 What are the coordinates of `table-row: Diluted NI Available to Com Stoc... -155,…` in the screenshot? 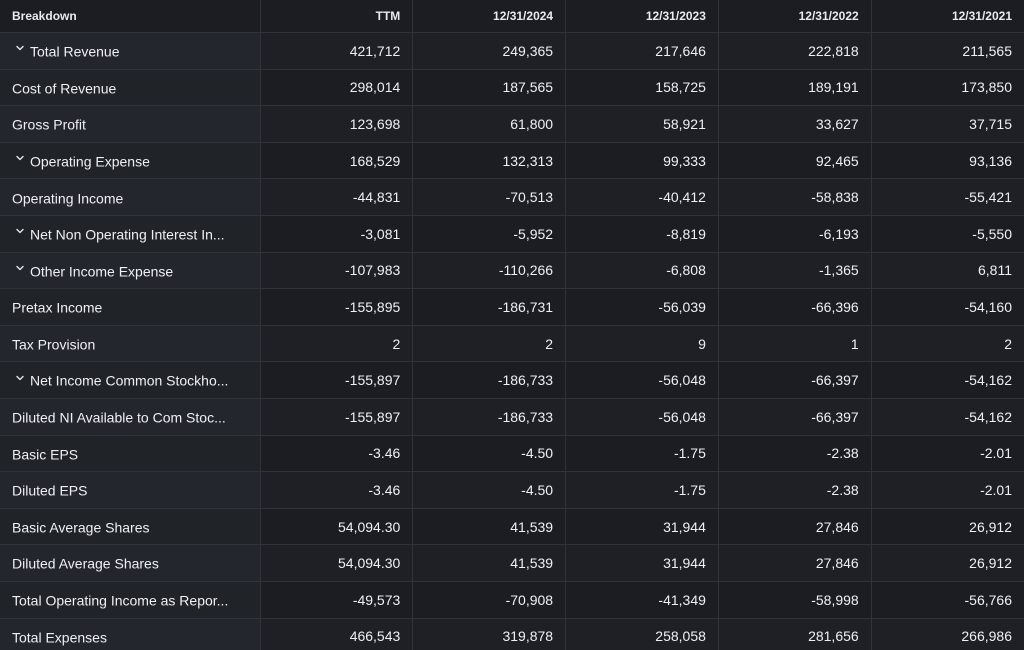 It's located at (512, 417).